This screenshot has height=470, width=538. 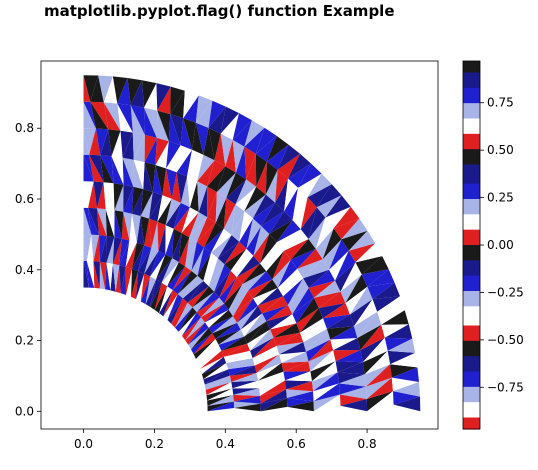 I want to click on x-axis: 0.0 0.2 0.4 0.6 0.8, so click(x=225, y=440).